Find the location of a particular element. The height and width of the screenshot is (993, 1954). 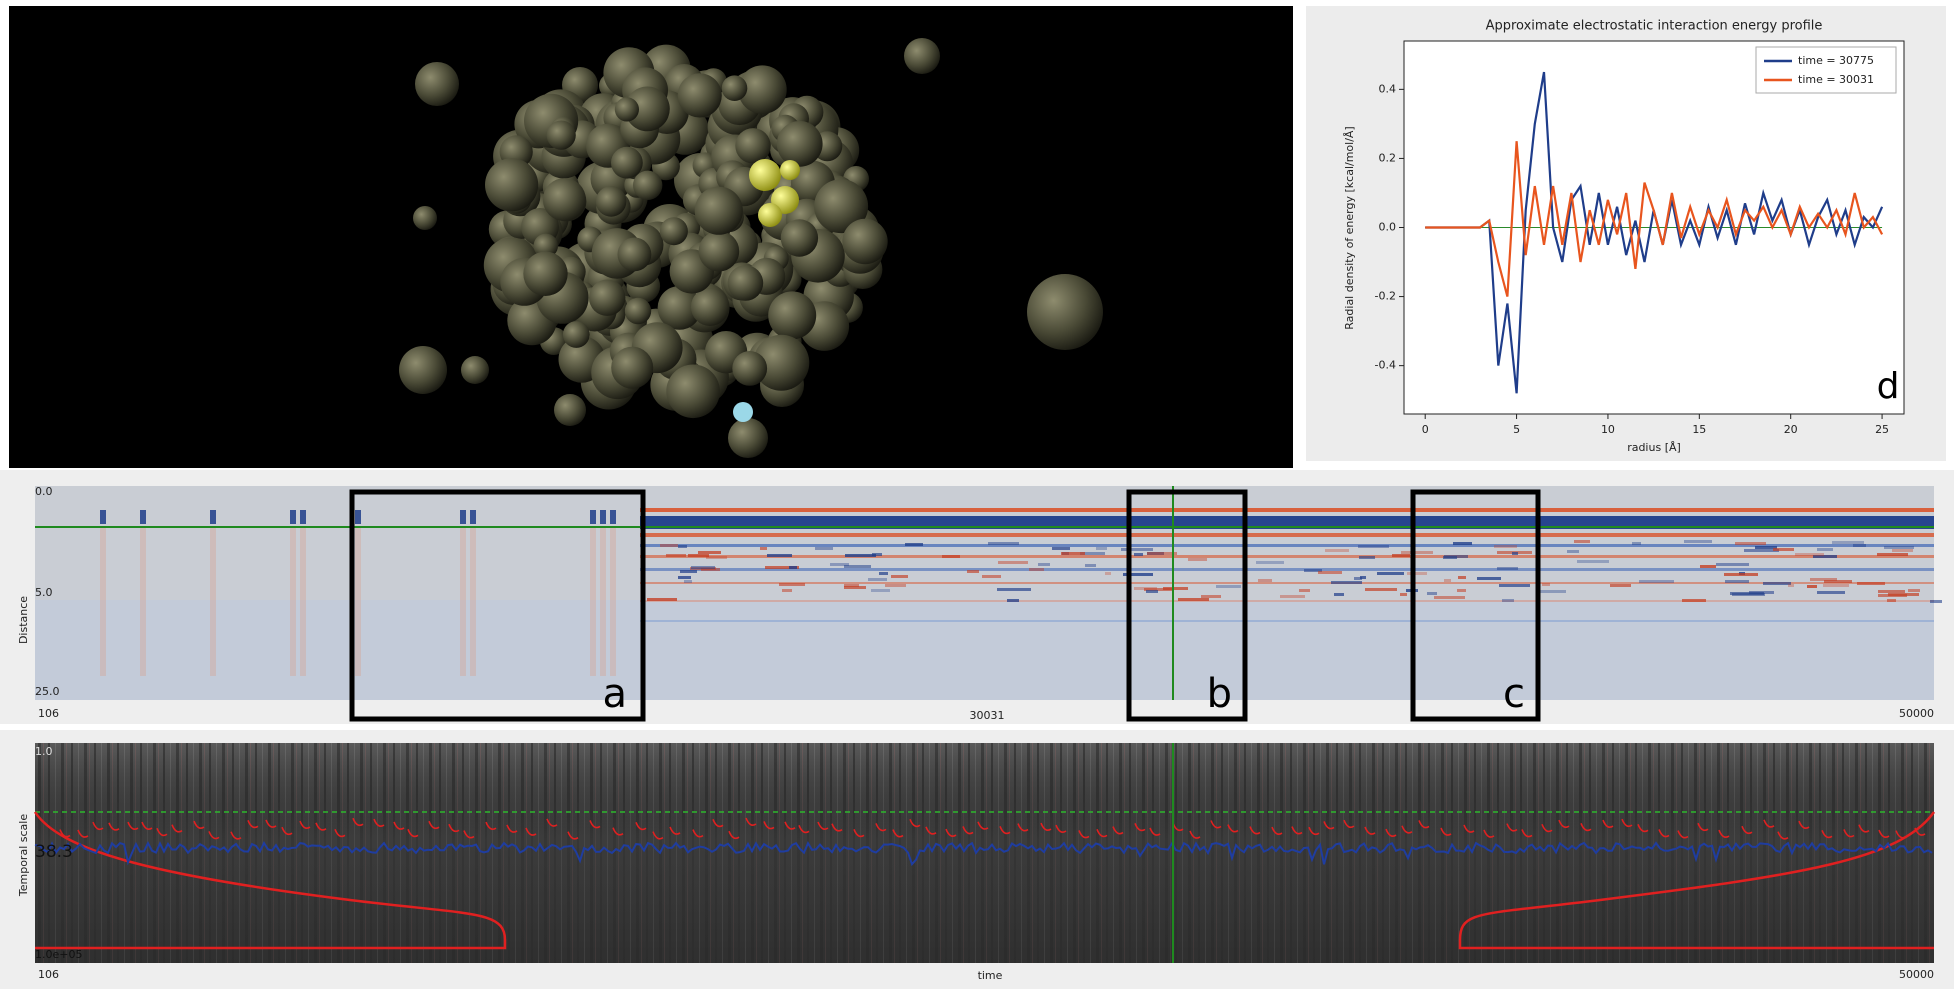

legend-label: time = 30775 is located at coordinates (1836, 60).